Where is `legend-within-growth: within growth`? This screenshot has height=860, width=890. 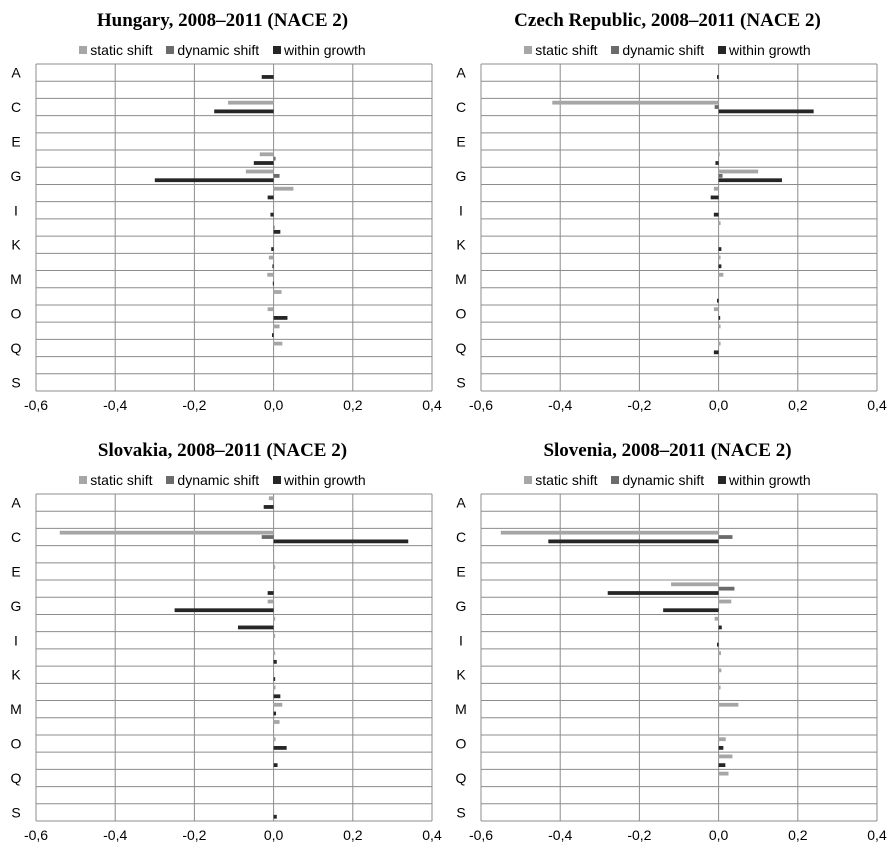 legend-within-growth: within growth is located at coordinates (319, 50).